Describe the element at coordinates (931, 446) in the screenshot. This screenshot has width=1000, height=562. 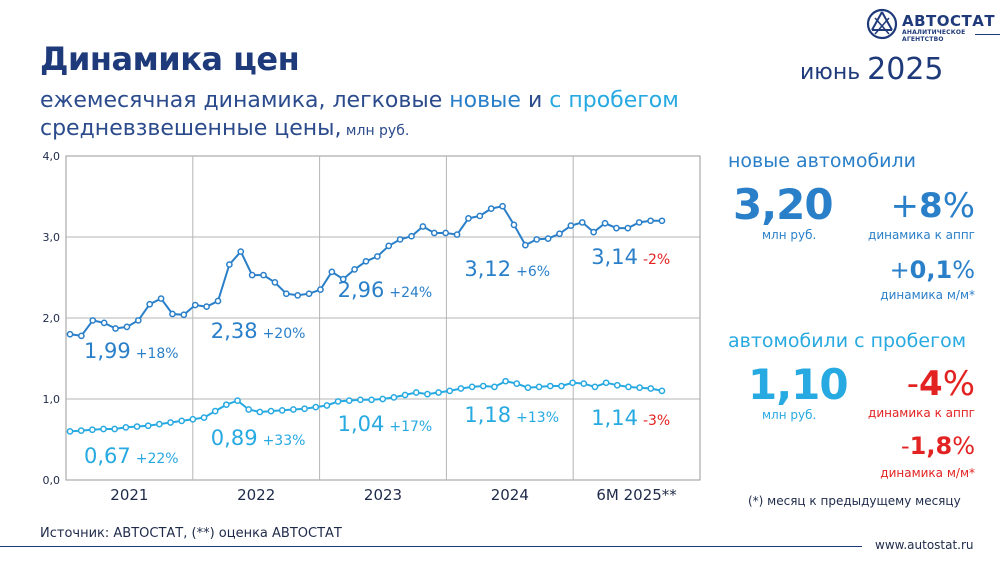
I see `used-mom-value: 1,8` at that location.